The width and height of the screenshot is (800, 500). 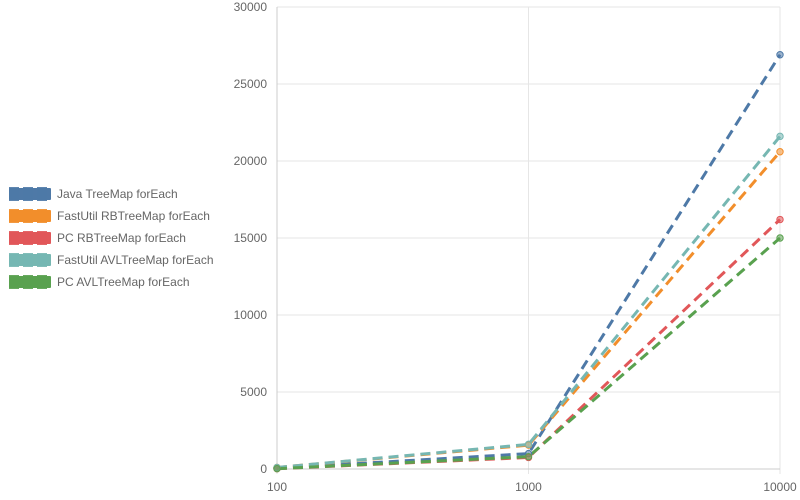 I want to click on legend-label: PC RBTreeMap forEach, so click(x=121, y=238).